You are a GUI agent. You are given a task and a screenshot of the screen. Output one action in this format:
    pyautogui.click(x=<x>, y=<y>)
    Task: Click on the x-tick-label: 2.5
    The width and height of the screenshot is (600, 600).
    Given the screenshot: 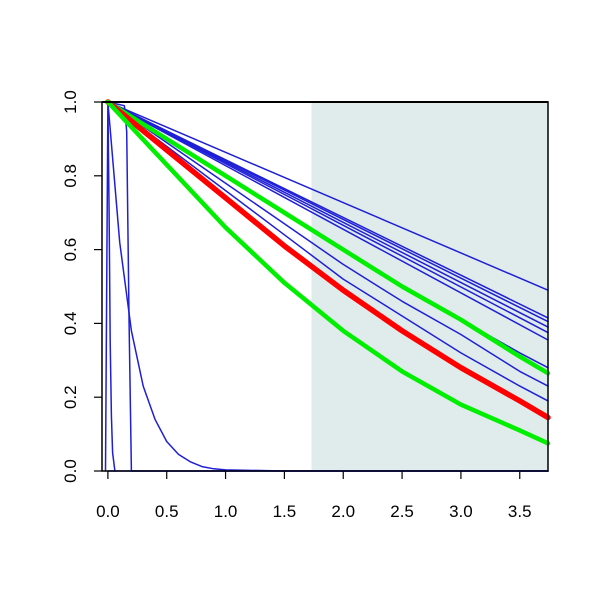 What is the action you would take?
    pyautogui.click(x=402, y=511)
    